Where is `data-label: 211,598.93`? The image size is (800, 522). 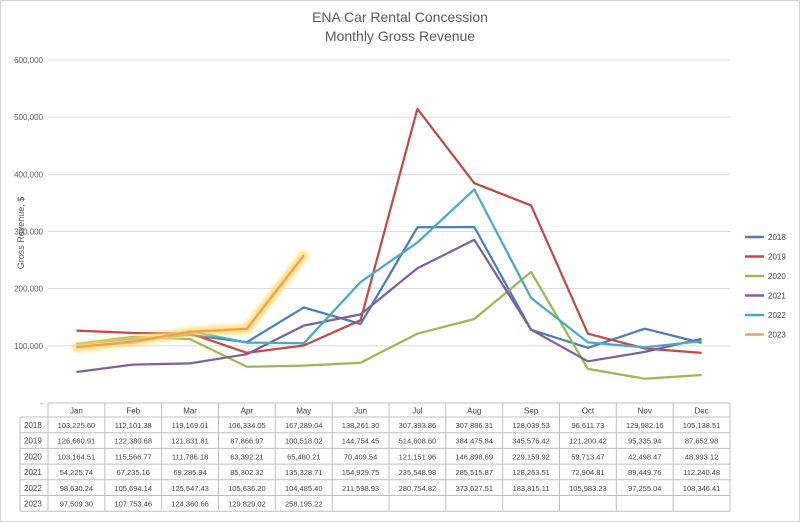
data-label: 211,598.93 is located at coordinates (360, 488).